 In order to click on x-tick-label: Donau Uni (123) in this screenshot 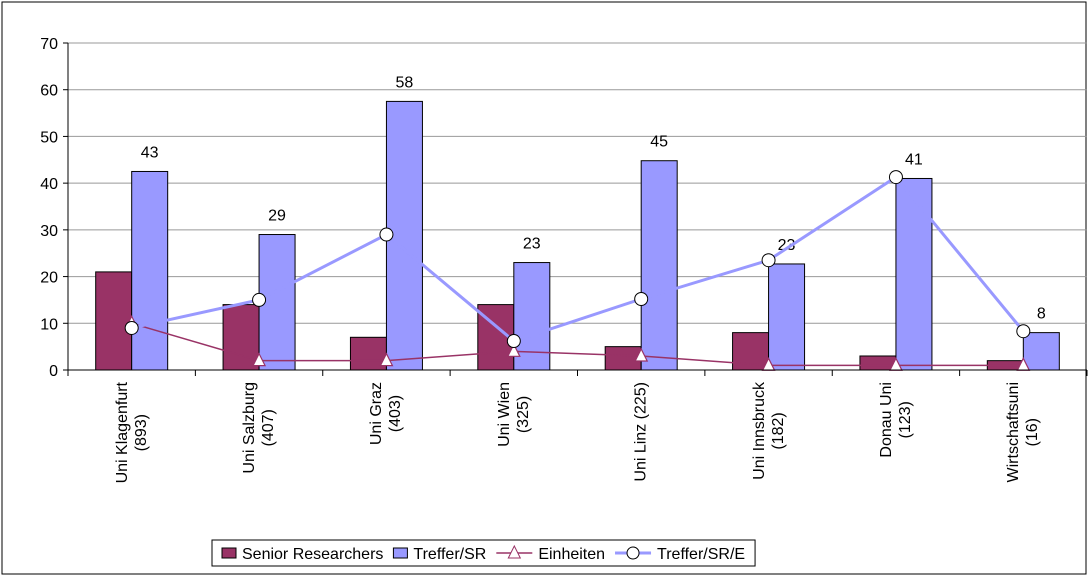, I will do `click(895, 420)`.